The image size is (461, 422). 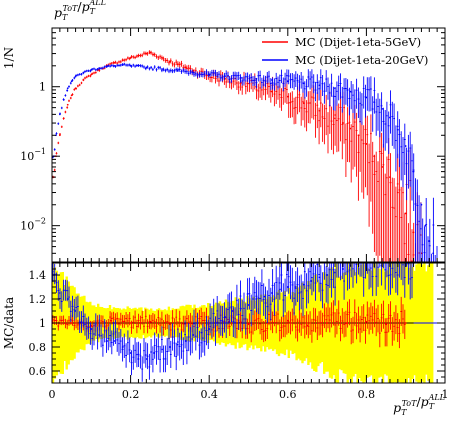 What do you see at coordinates (9, 323) in the screenshot?
I see `ratio-y-axis-label: MC/data` at bounding box center [9, 323].